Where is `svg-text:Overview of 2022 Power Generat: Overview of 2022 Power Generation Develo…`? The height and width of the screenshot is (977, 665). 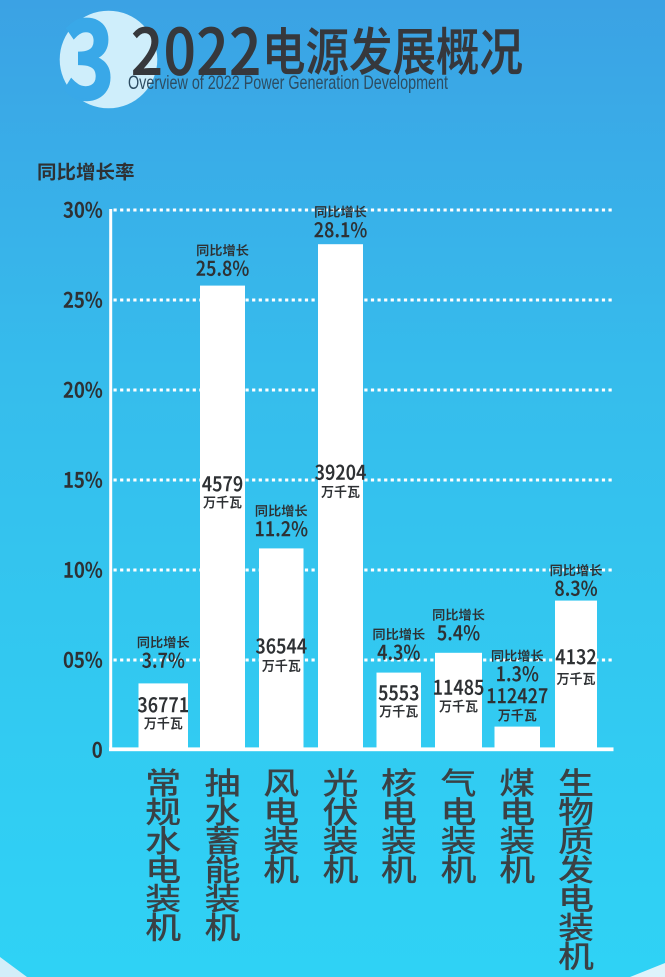 svg-text:Overview of 2022 Power Generat: Overview of 2022 Power Generation Develo… is located at coordinates (288, 83).